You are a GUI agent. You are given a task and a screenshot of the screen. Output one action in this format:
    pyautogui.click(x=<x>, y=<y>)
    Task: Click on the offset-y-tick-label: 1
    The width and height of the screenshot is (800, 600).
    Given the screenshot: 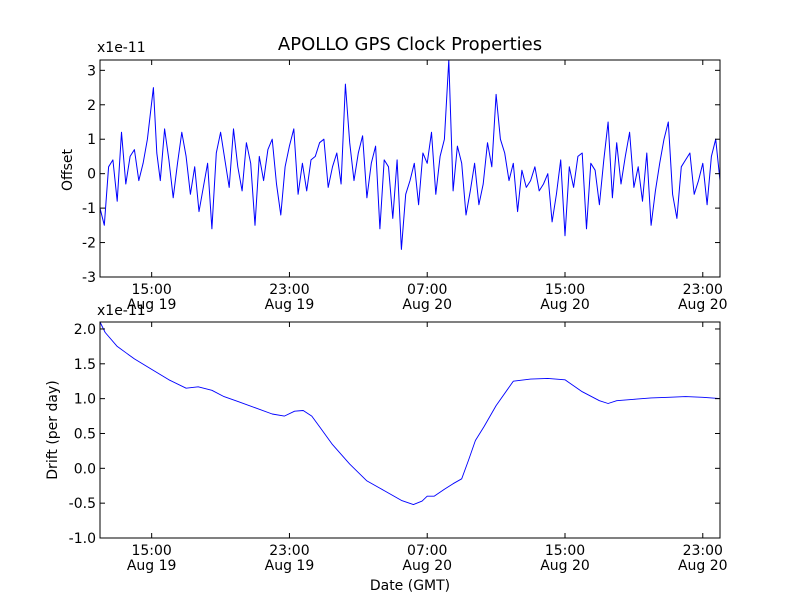 What is the action you would take?
    pyautogui.click(x=91, y=140)
    